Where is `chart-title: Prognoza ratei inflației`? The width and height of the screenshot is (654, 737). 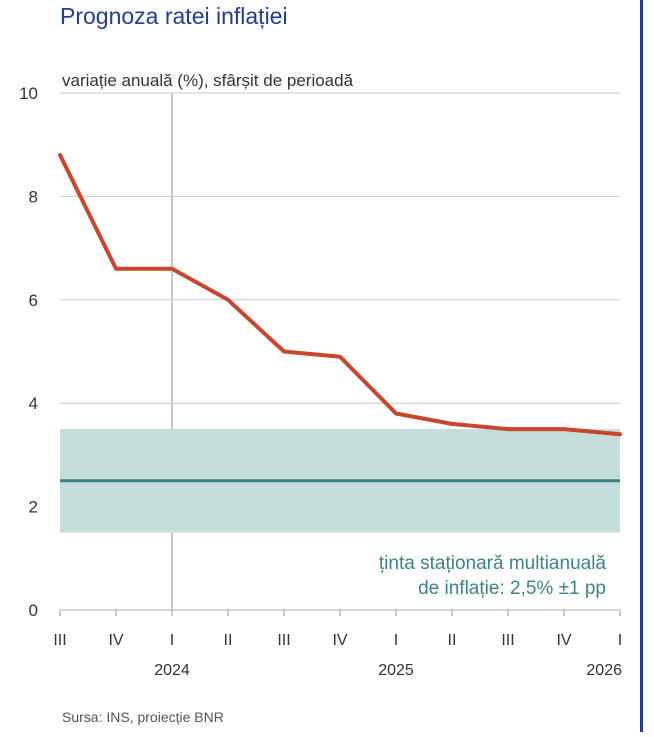
chart-title: Prognoza ratei inflației is located at coordinates (174, 16).